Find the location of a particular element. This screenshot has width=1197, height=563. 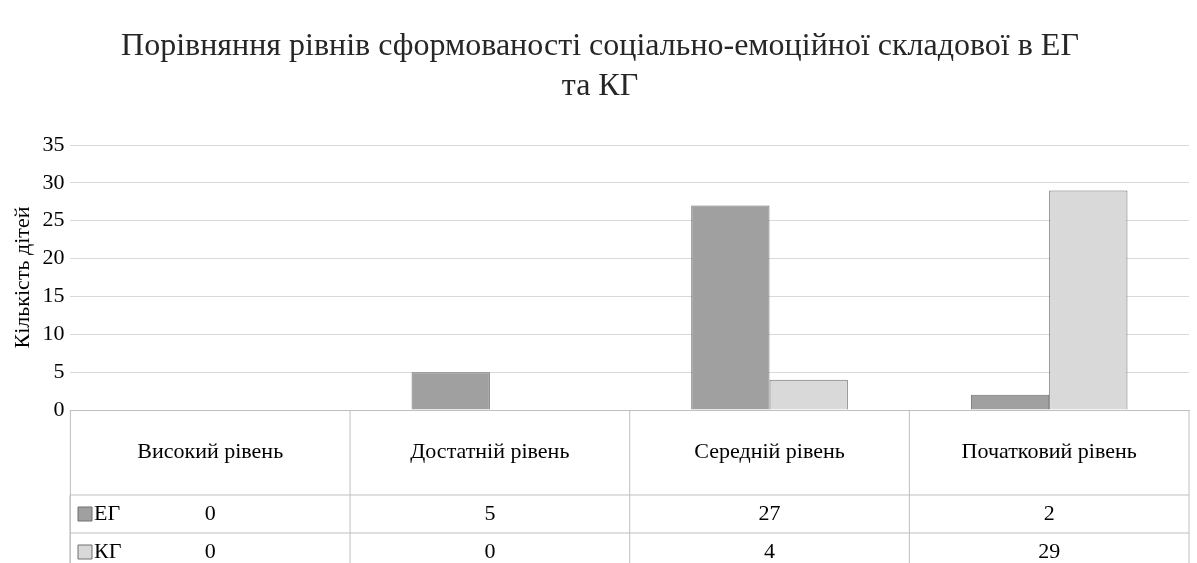

data-label: 4 is located at coordinates (770, 550).